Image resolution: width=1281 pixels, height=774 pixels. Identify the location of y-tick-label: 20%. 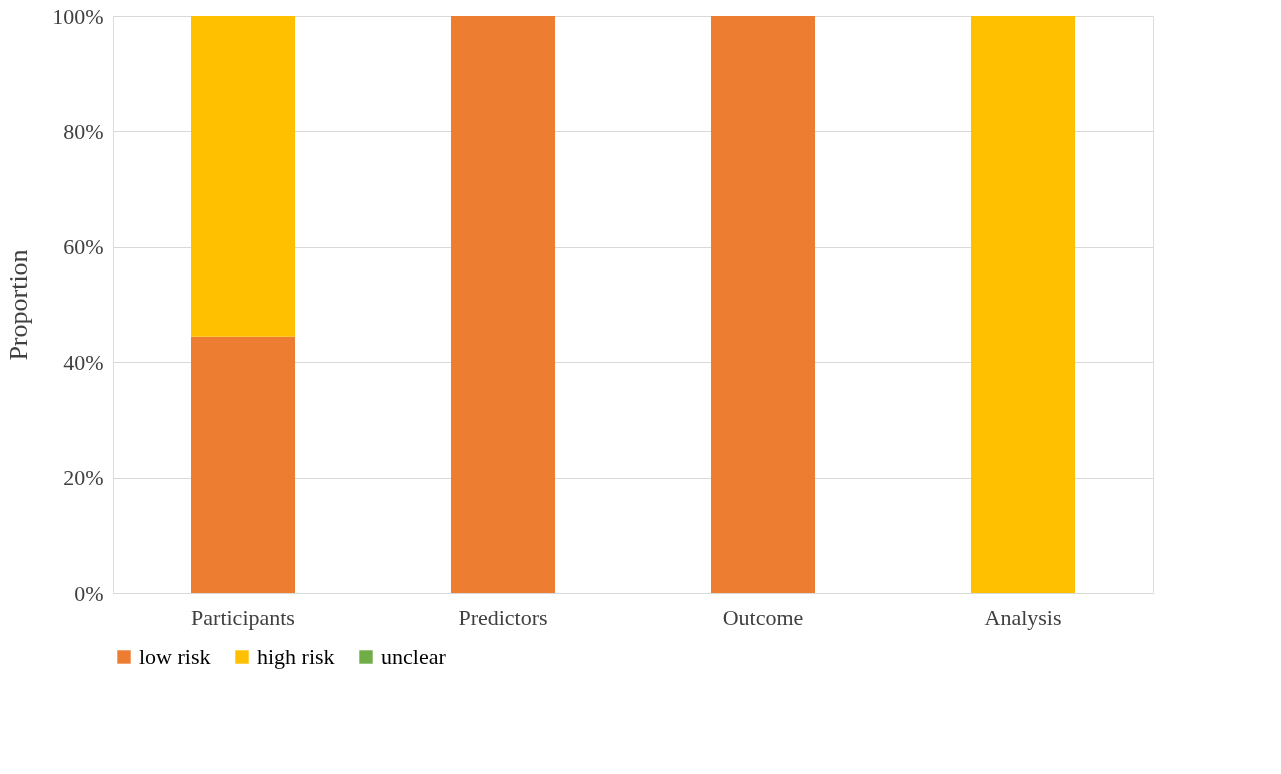
(83, 478).